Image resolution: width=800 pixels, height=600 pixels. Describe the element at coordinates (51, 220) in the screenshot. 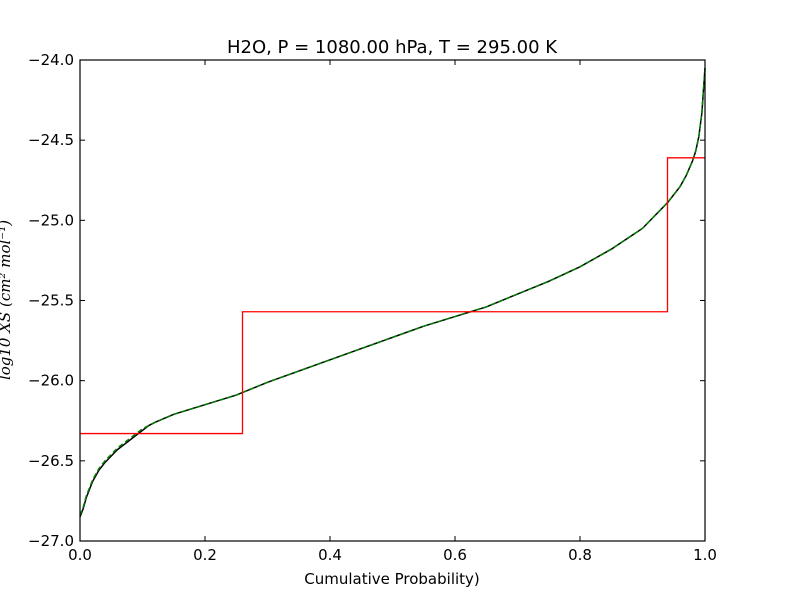

I see `y-tick-label: −25.0` at that location.